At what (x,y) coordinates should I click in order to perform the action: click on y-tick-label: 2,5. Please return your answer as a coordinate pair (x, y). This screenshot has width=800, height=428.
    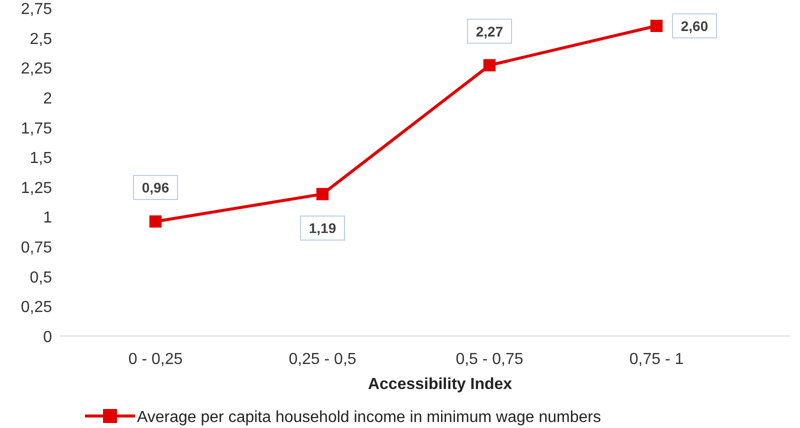
    Looking at the image, I should click on (41, 39).